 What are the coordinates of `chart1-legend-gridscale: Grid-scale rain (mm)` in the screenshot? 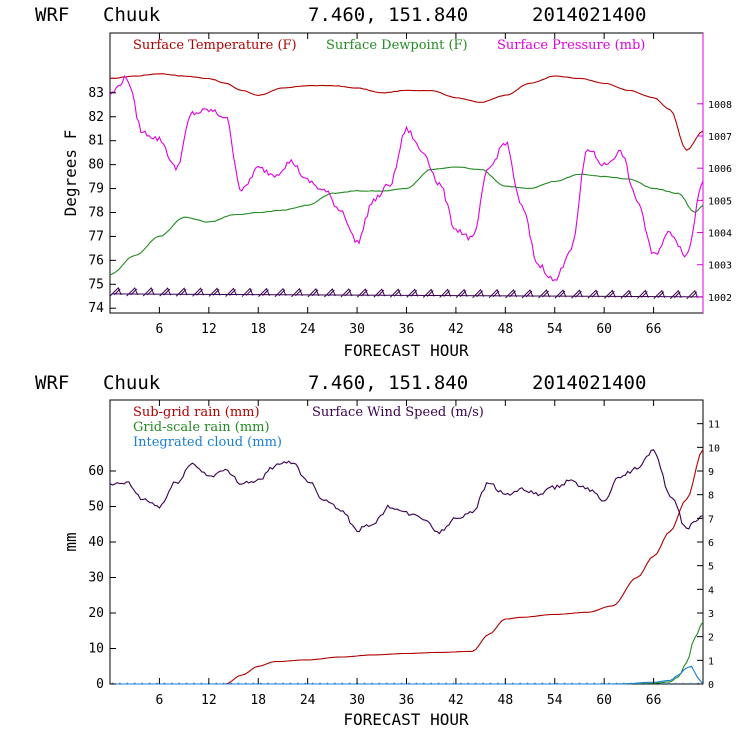 It's located at (201, 427).